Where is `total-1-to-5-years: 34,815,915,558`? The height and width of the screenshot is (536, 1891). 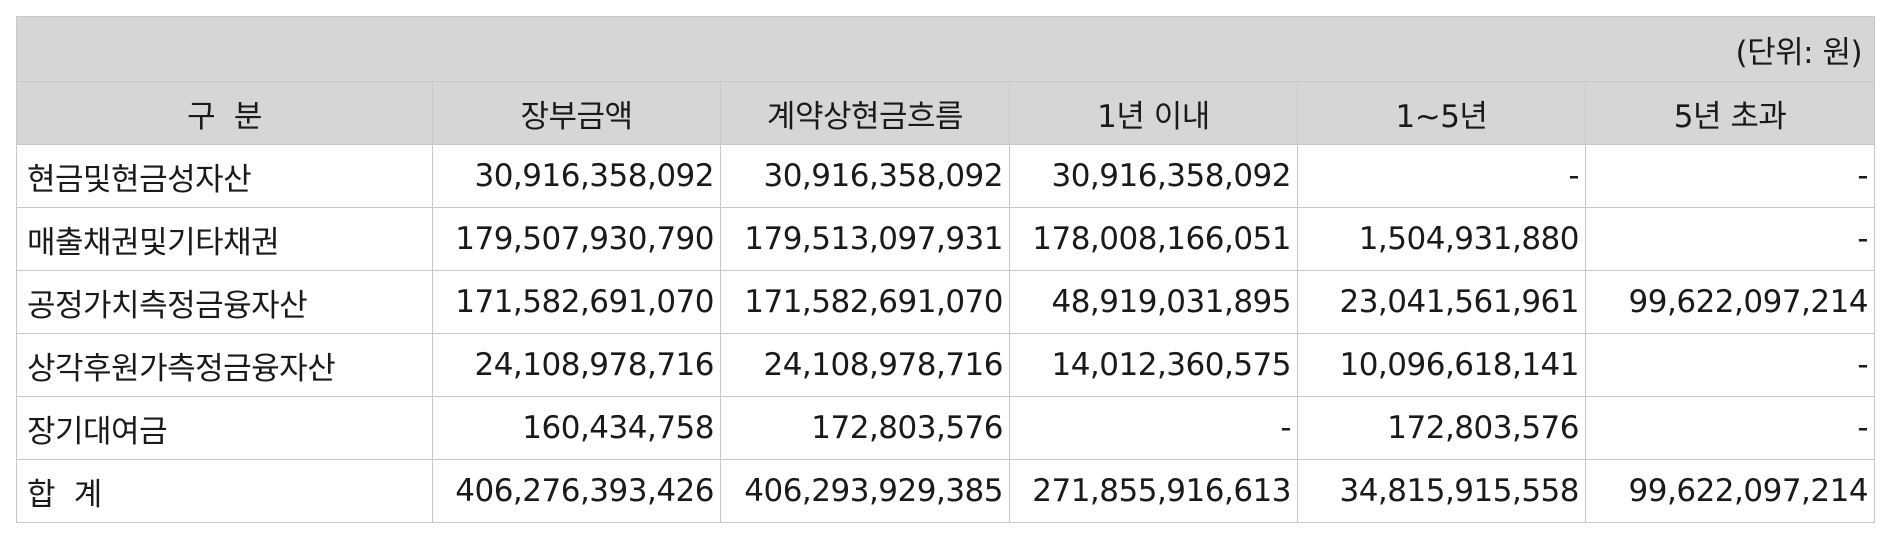
total-1-to-5-years: 34,815,915,558 is located at coordinates (1441, 491).